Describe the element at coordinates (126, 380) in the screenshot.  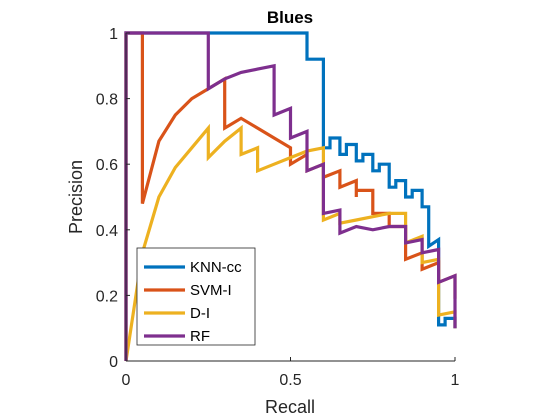
I see `x-tick-label: 0` at that location.